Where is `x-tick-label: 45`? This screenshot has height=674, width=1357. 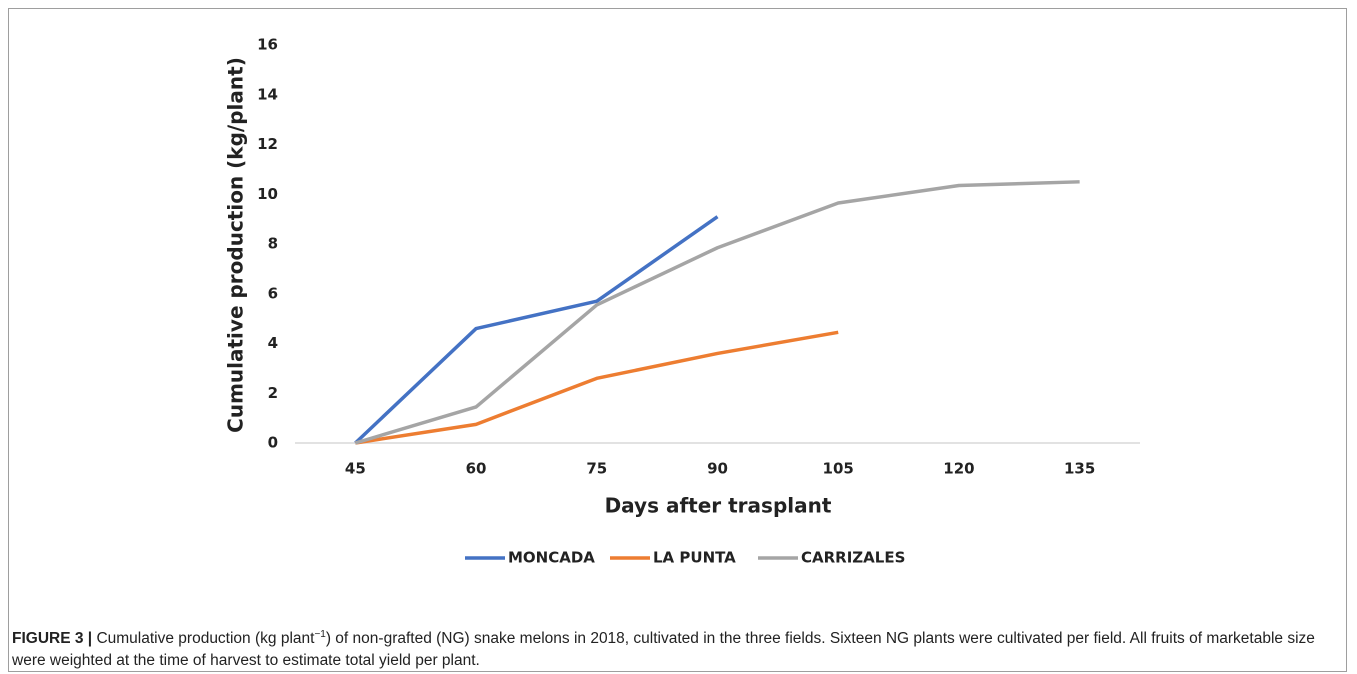 x-tick-label: 45 is located at coordinates (355, 469).